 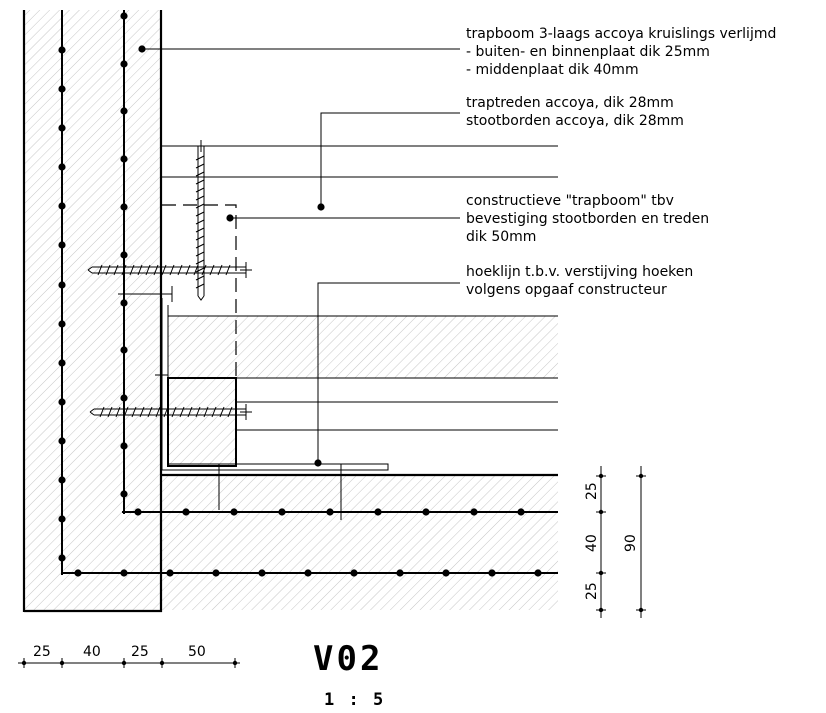 I want to click on vertical-dim-labels: 25 40 25 90, so click(x=611, y=541).